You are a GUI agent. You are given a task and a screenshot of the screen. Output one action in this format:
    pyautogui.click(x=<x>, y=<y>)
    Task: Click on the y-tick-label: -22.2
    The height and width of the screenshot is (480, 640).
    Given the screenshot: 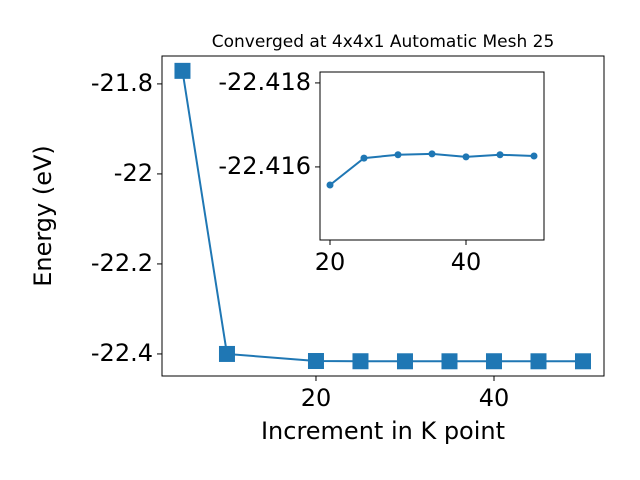 What is the action you would take?
    pyautogui.click(x=122, y=263)
    